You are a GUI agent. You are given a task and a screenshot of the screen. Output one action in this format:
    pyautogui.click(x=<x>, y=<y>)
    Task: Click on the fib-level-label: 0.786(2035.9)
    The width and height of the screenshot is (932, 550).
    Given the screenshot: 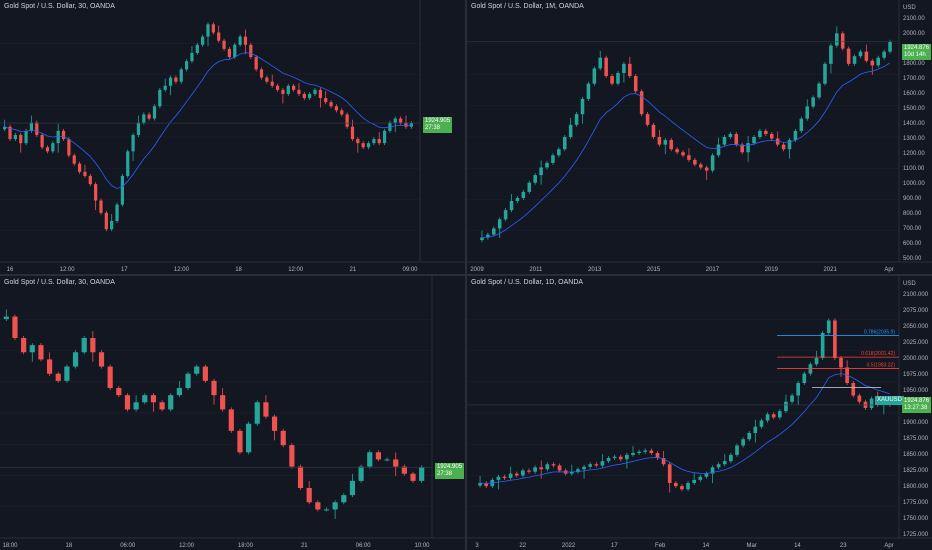 What is the action you would take?
    pyautogui.click(x=879, y=333)
    